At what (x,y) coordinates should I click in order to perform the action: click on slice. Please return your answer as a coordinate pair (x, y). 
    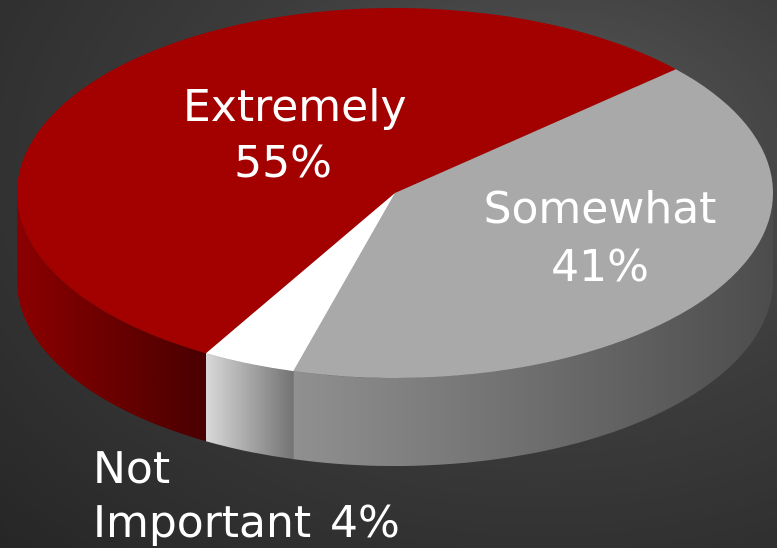
    Looking at the image, I should click on (300, 282).